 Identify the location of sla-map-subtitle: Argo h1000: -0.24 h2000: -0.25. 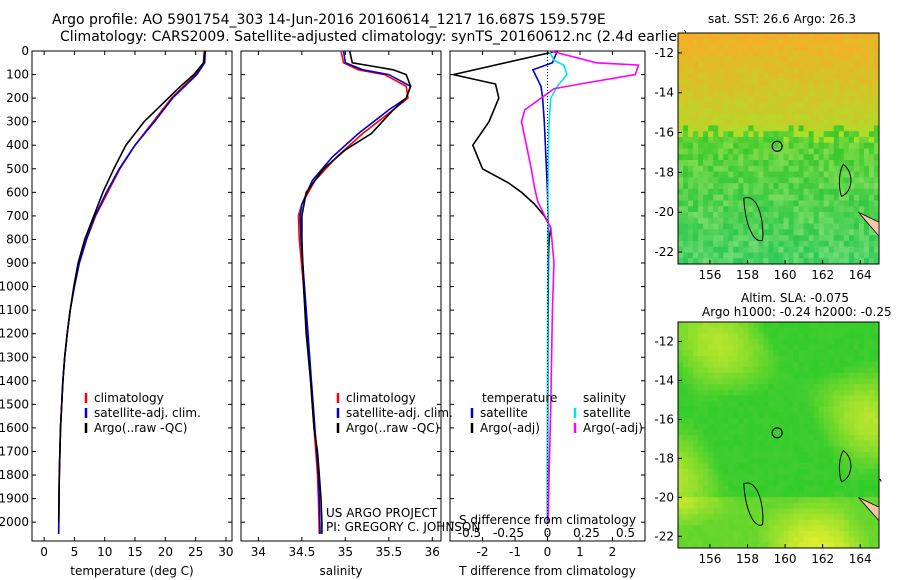
(797, 312).